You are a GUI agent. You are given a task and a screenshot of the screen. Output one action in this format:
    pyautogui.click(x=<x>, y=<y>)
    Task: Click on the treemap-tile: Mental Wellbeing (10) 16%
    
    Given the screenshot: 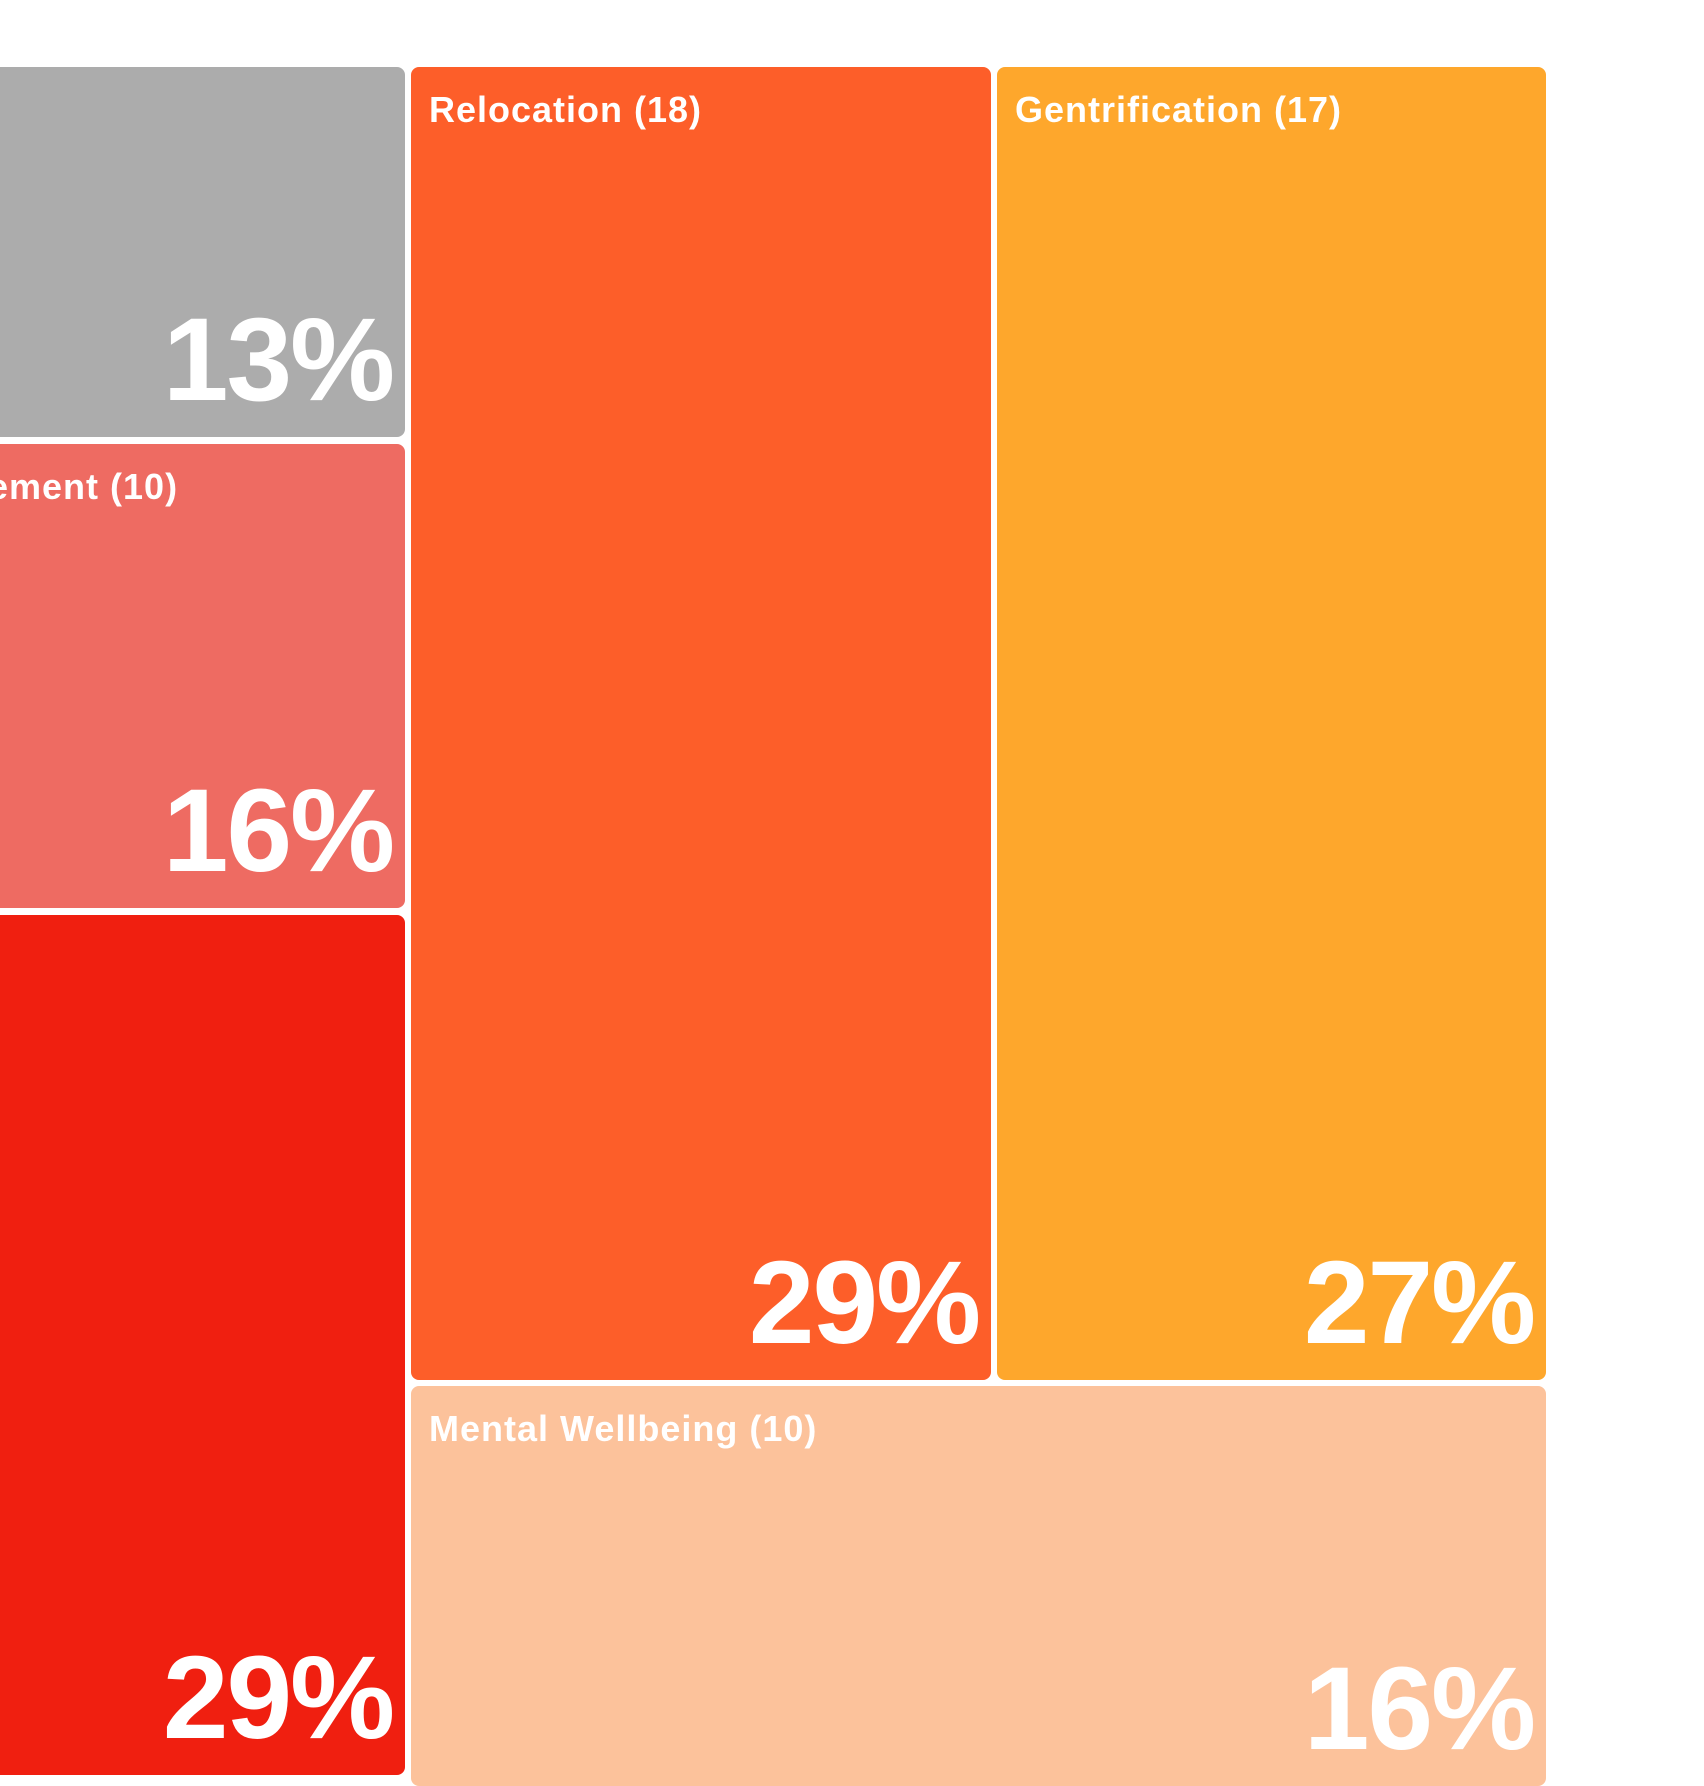 What is the action you would take?
    pyautogui.click(x=978, y=1586)
    